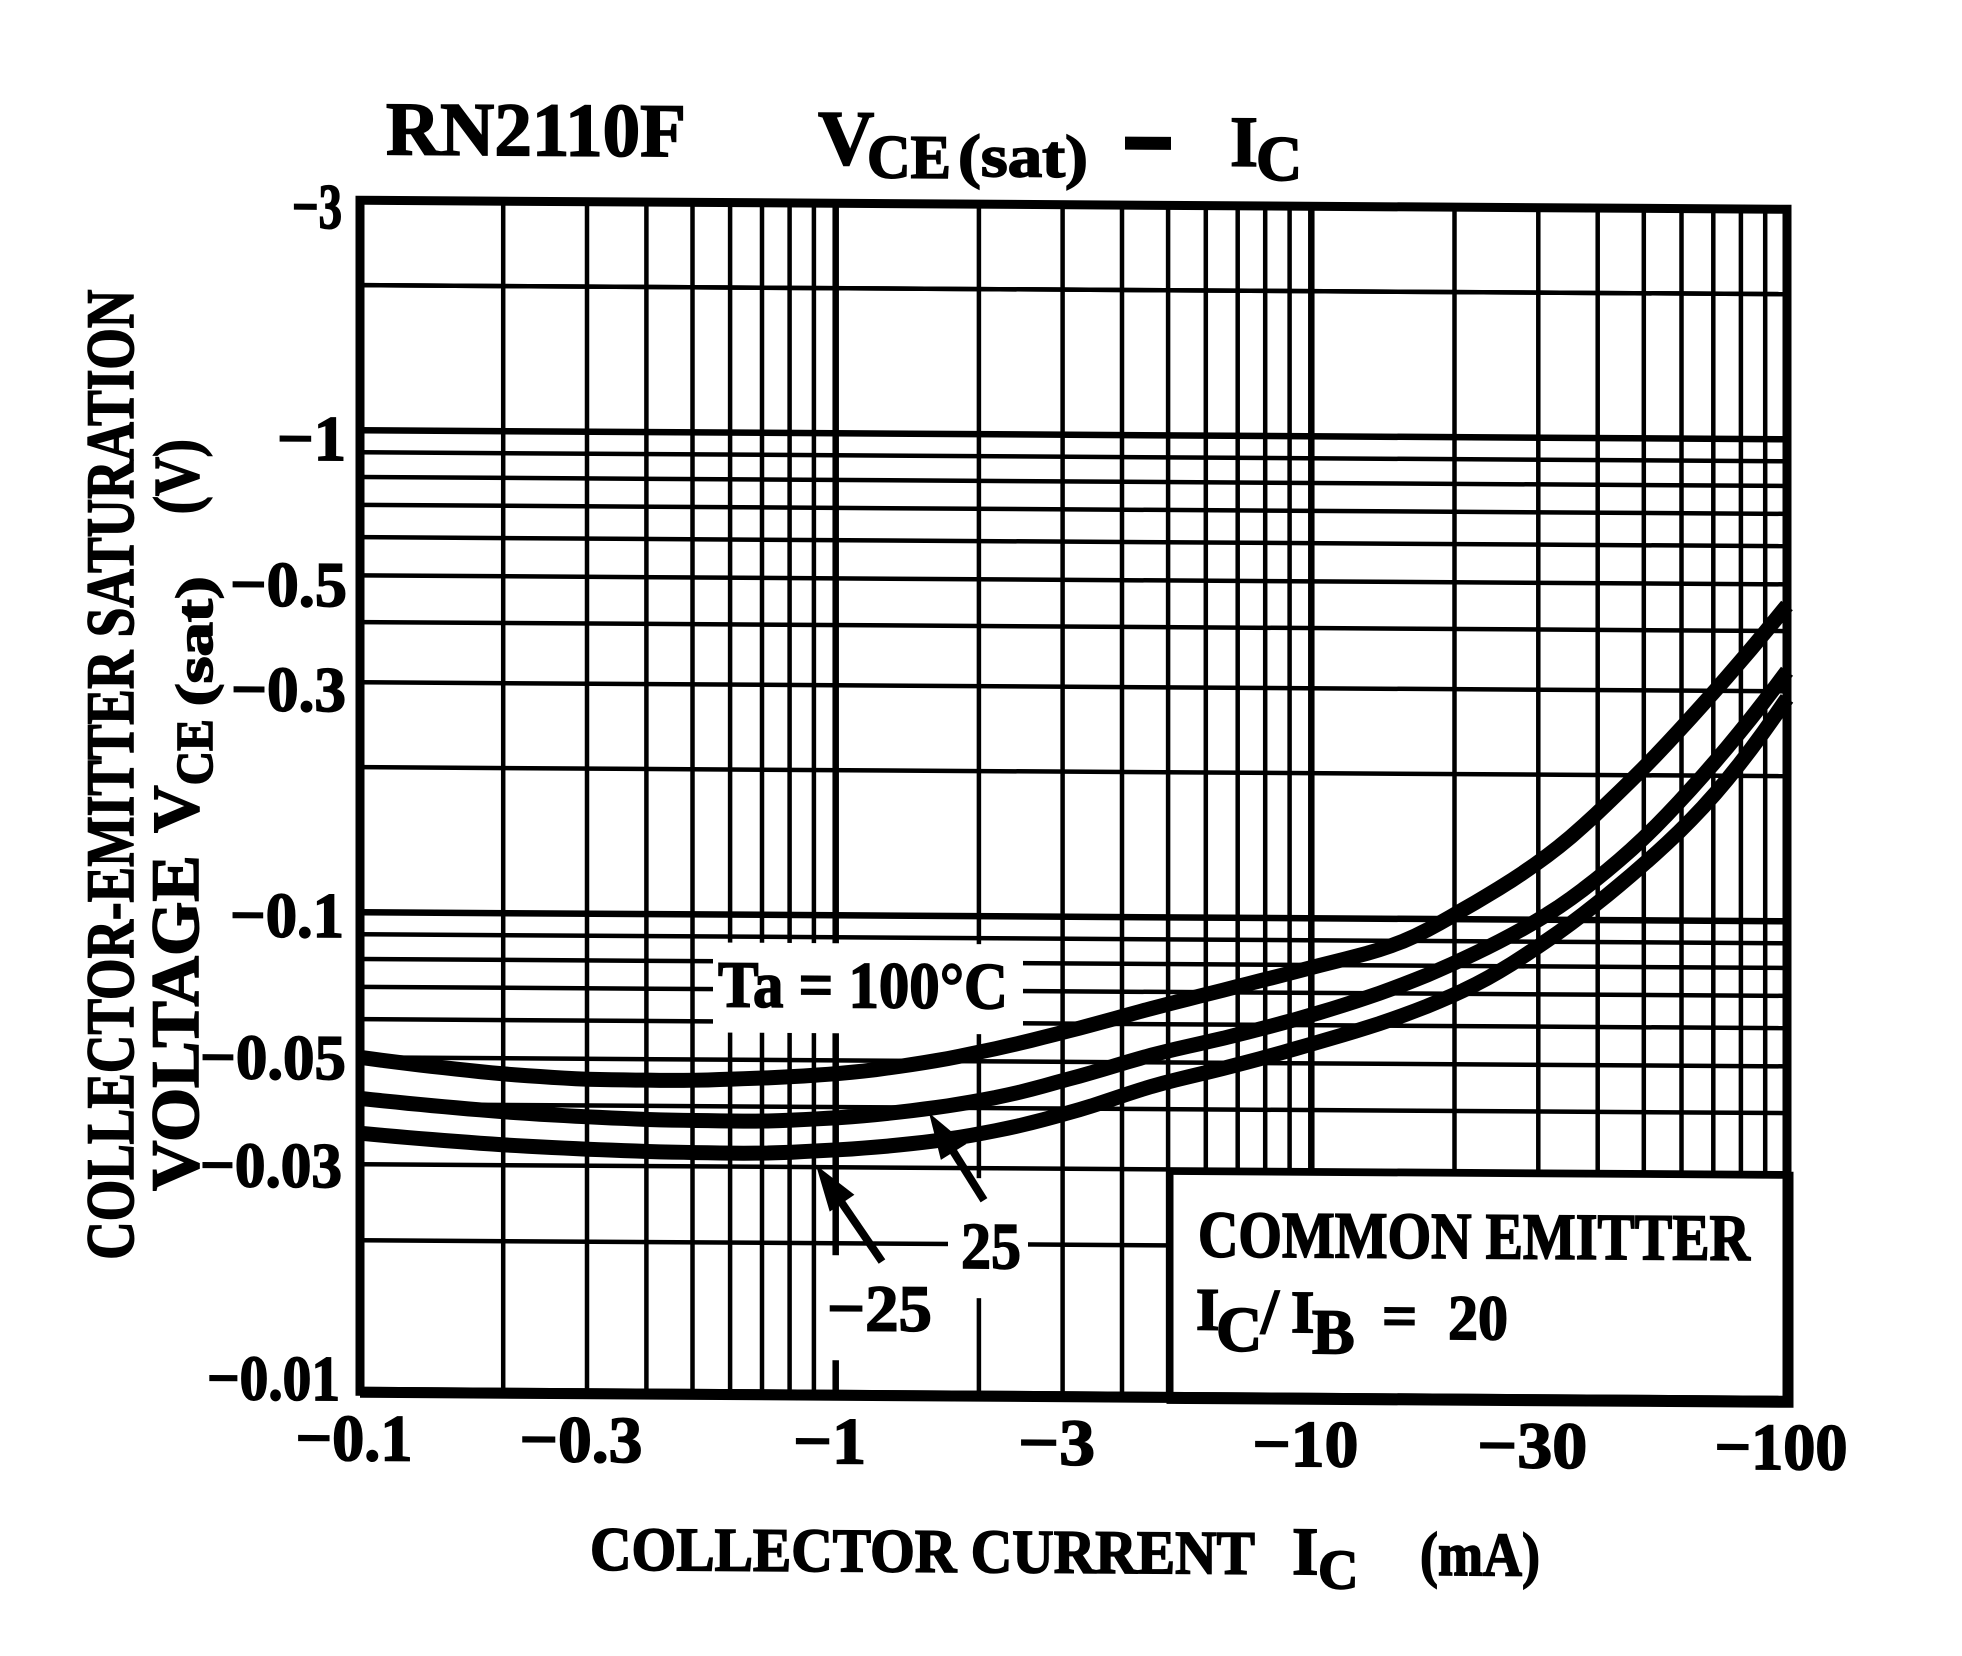  I want to click on svg-text: −0.03, so click(271, 1165).